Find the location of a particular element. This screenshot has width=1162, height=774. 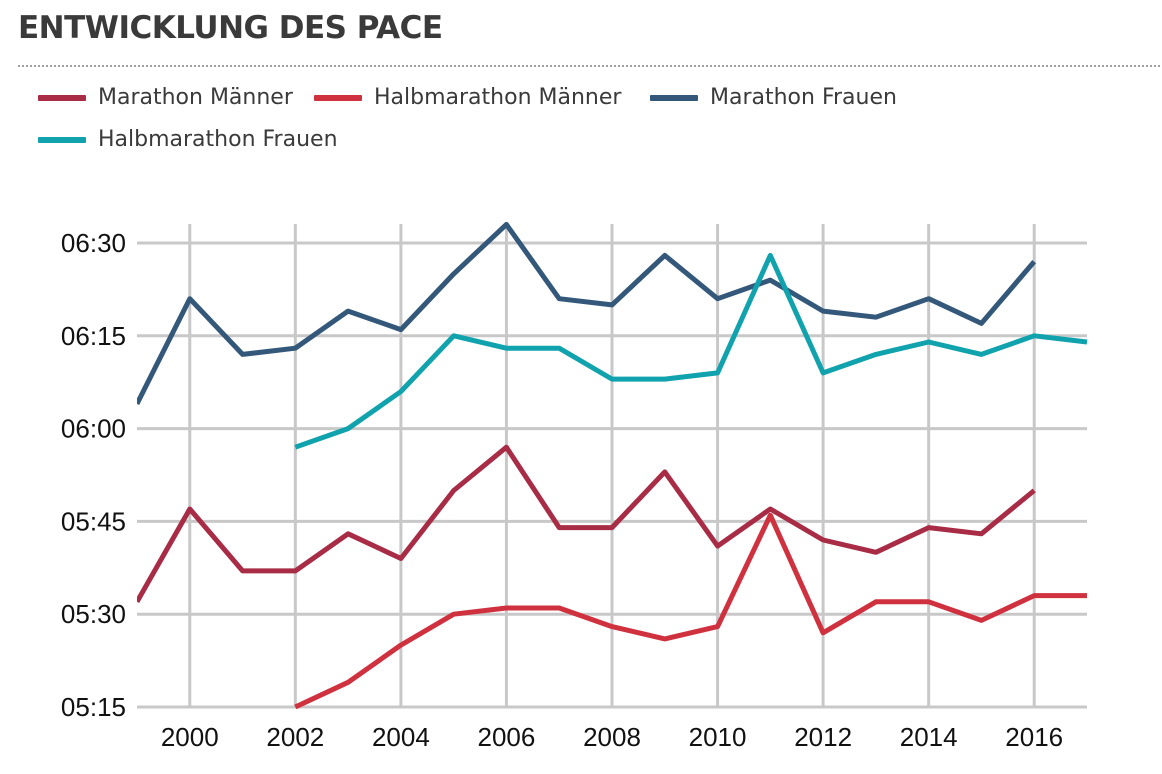

legend-item-halbmarathon-frauen: Halbmarathon Frauen is located at coordinates (188, 139).